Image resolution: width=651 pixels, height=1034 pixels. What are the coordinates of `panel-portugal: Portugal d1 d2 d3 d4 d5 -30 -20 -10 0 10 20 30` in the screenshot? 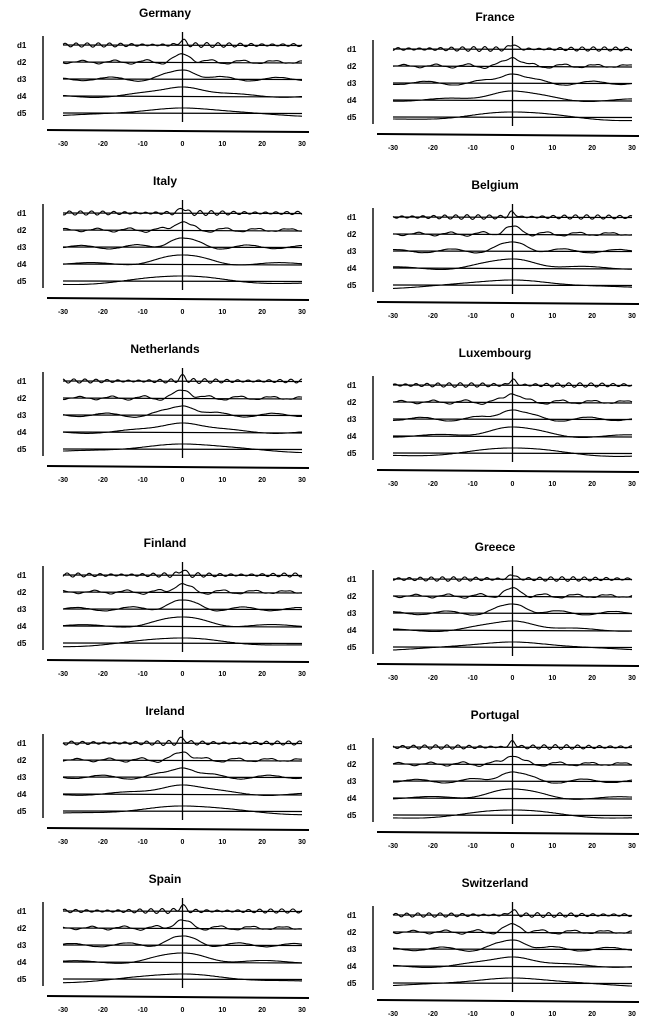 It's located at (495, 783).